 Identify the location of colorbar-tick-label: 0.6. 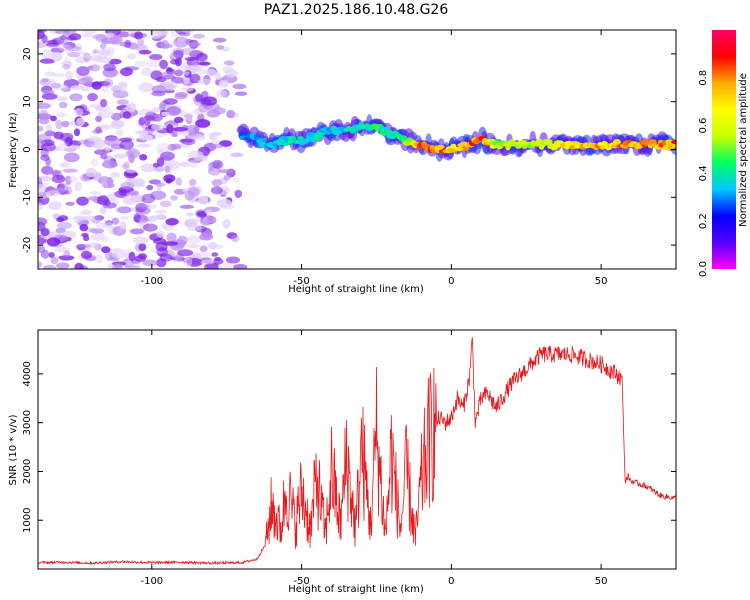
(703, 126).